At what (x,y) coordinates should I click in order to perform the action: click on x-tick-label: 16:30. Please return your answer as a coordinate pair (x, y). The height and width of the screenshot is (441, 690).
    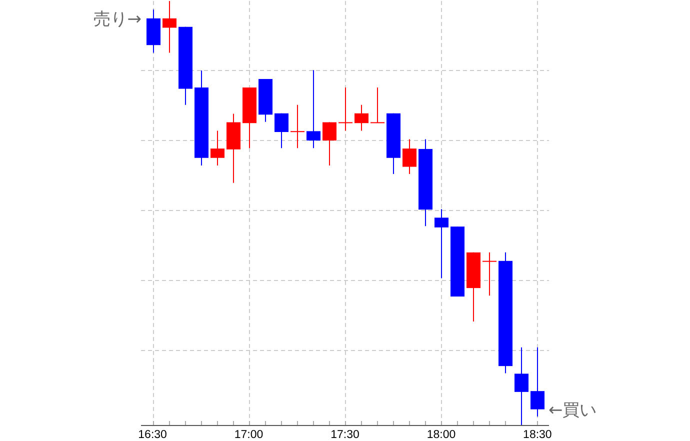
    Looking at the image, I should click on (152, 435).